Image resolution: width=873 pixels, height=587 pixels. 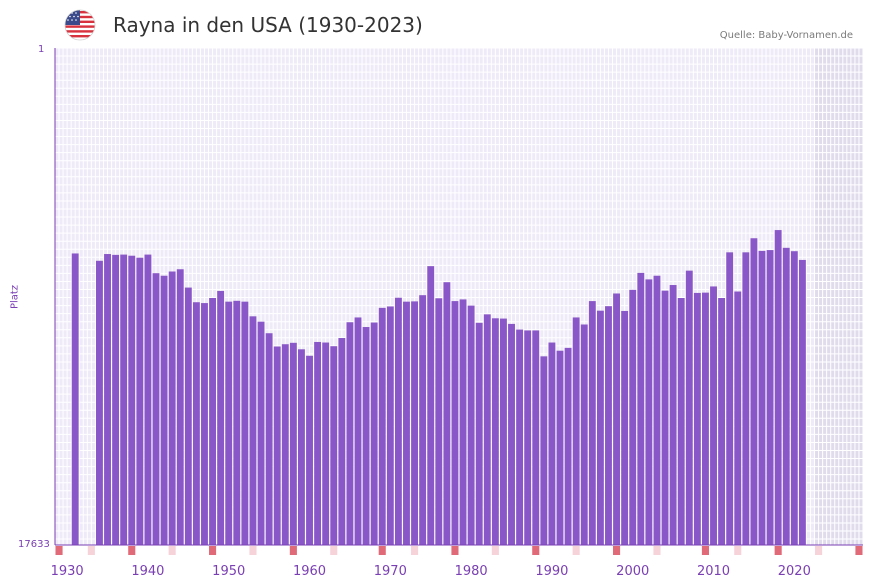 I want to click on bar-1988, so click(x=536, y=437).